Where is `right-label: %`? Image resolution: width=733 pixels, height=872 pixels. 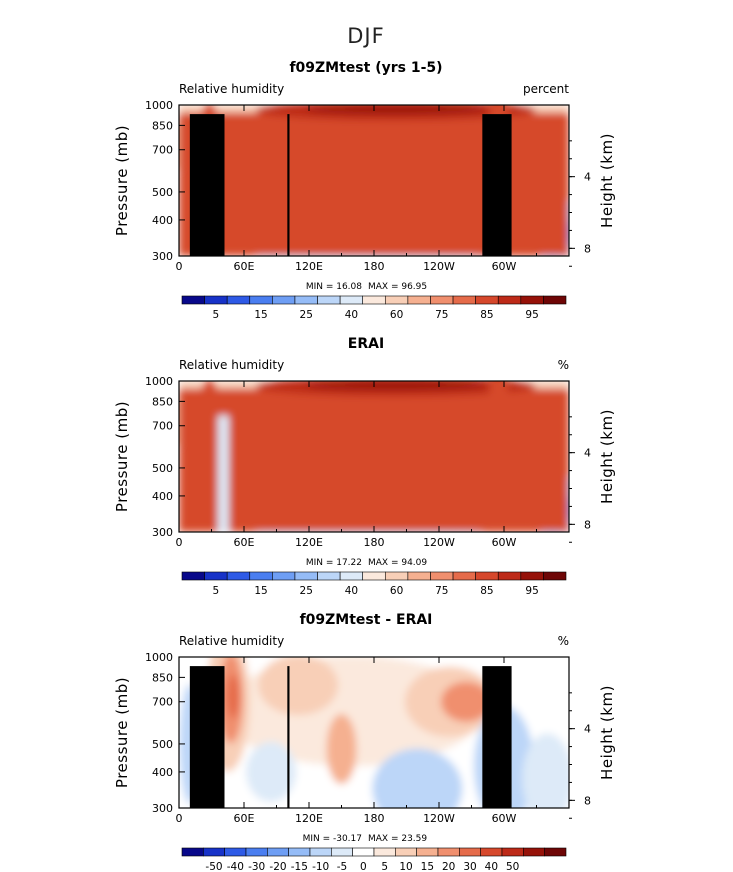 right-label: % is located at coordinates (563, 365).